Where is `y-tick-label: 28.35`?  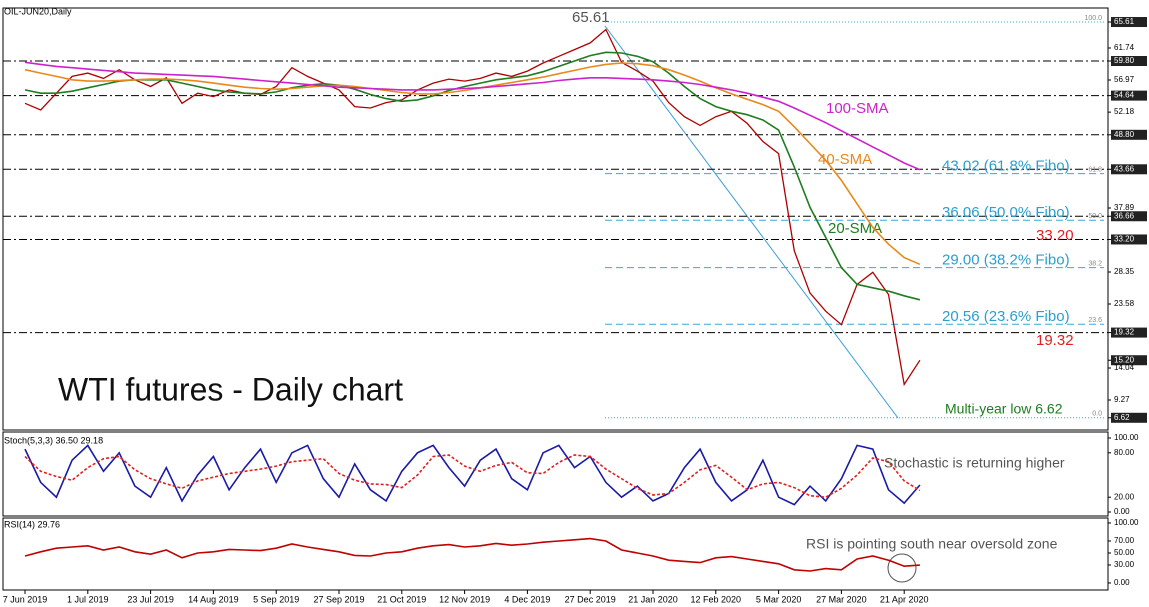
y-tick-label: 28.35 is located at coordinates (1124, 271).